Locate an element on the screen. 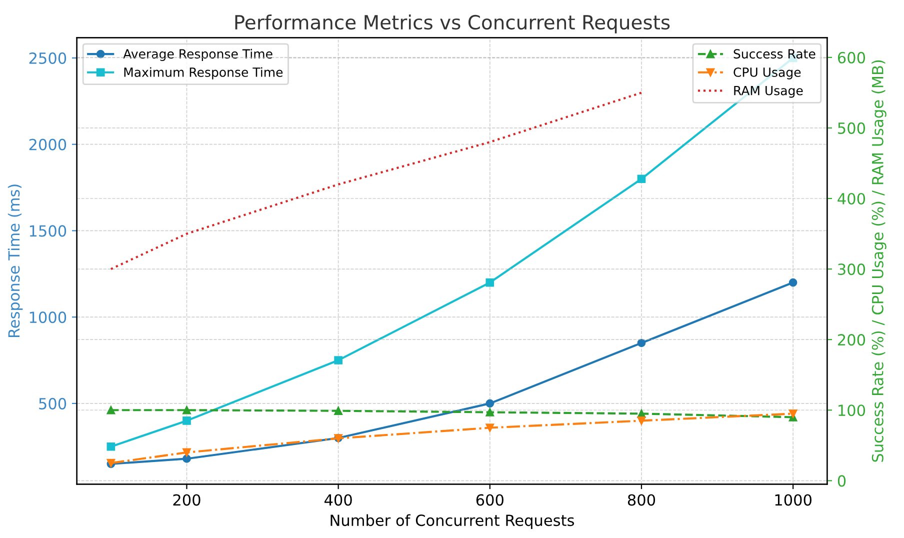 The image size is (904, 538). legend-label: RAM Usage is located at coordinates (768, 92).